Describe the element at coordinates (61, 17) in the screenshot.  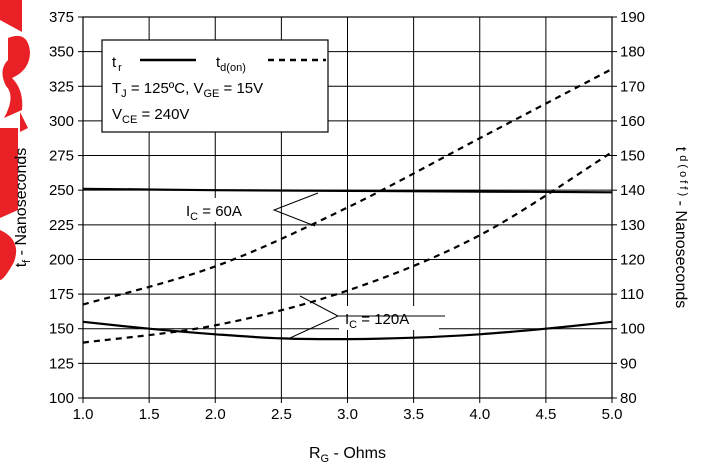
I see `y-left-tick-label: 375` at that location.